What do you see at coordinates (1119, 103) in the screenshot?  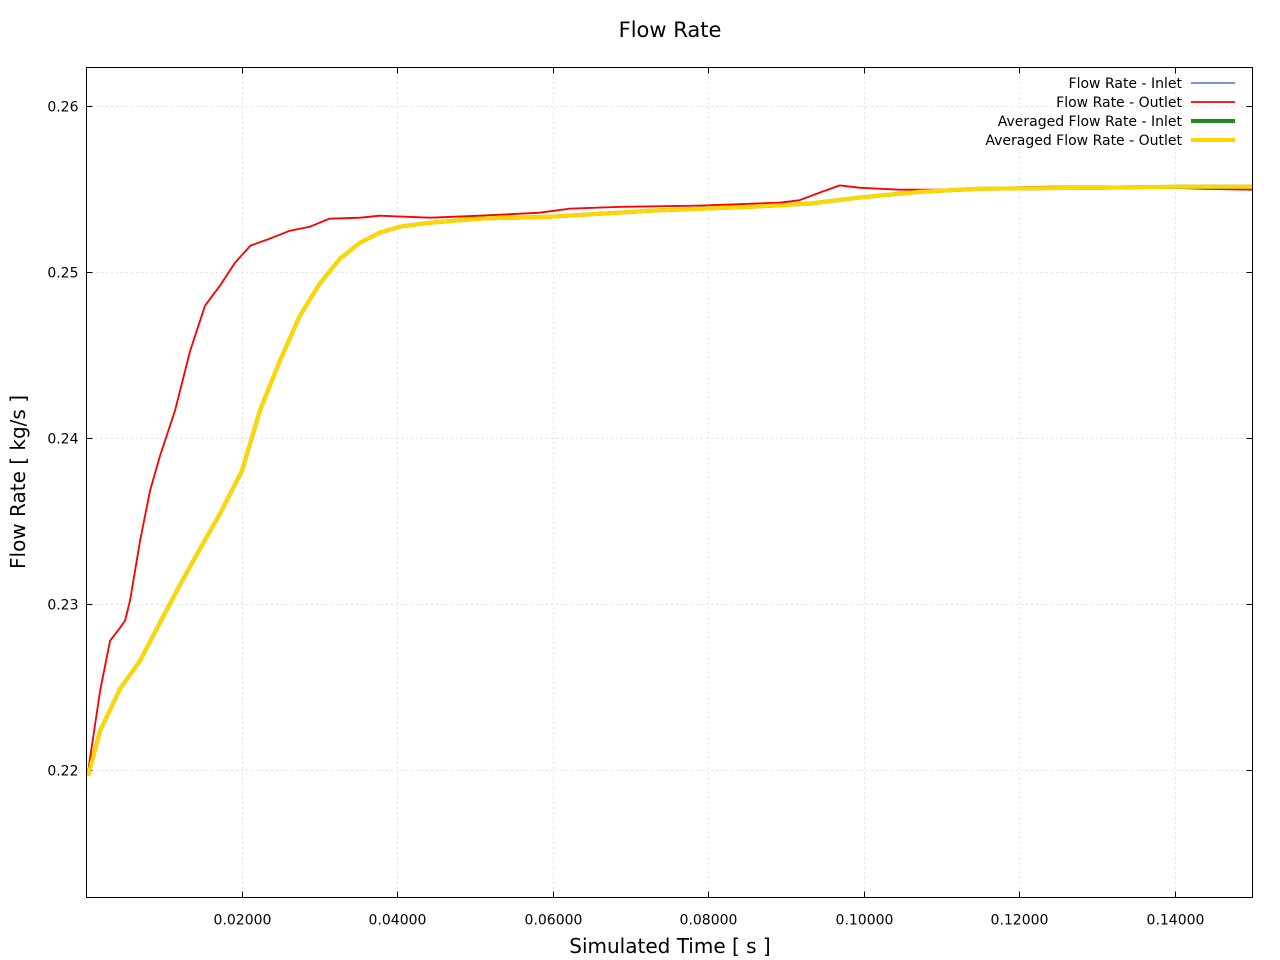 I see `legend-label: Flow Rate - Outlet` at bounding box center [1119, 103].